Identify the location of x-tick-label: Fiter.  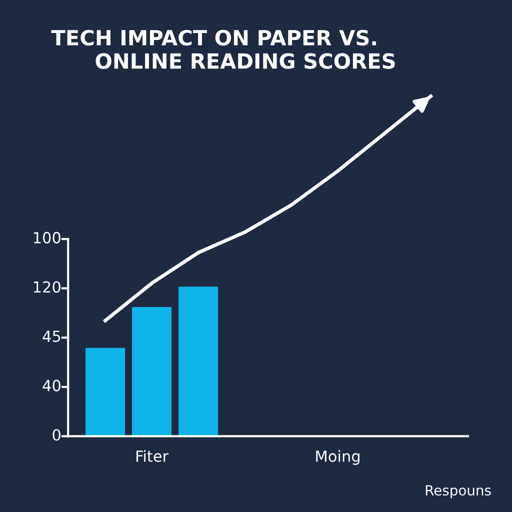
(152, 456).